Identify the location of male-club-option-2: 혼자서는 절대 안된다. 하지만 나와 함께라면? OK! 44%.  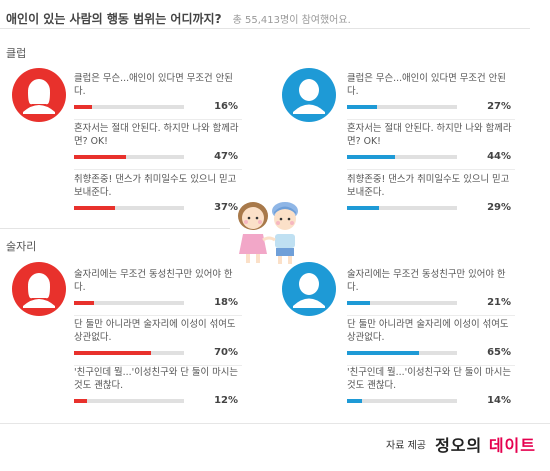
(431, 146).